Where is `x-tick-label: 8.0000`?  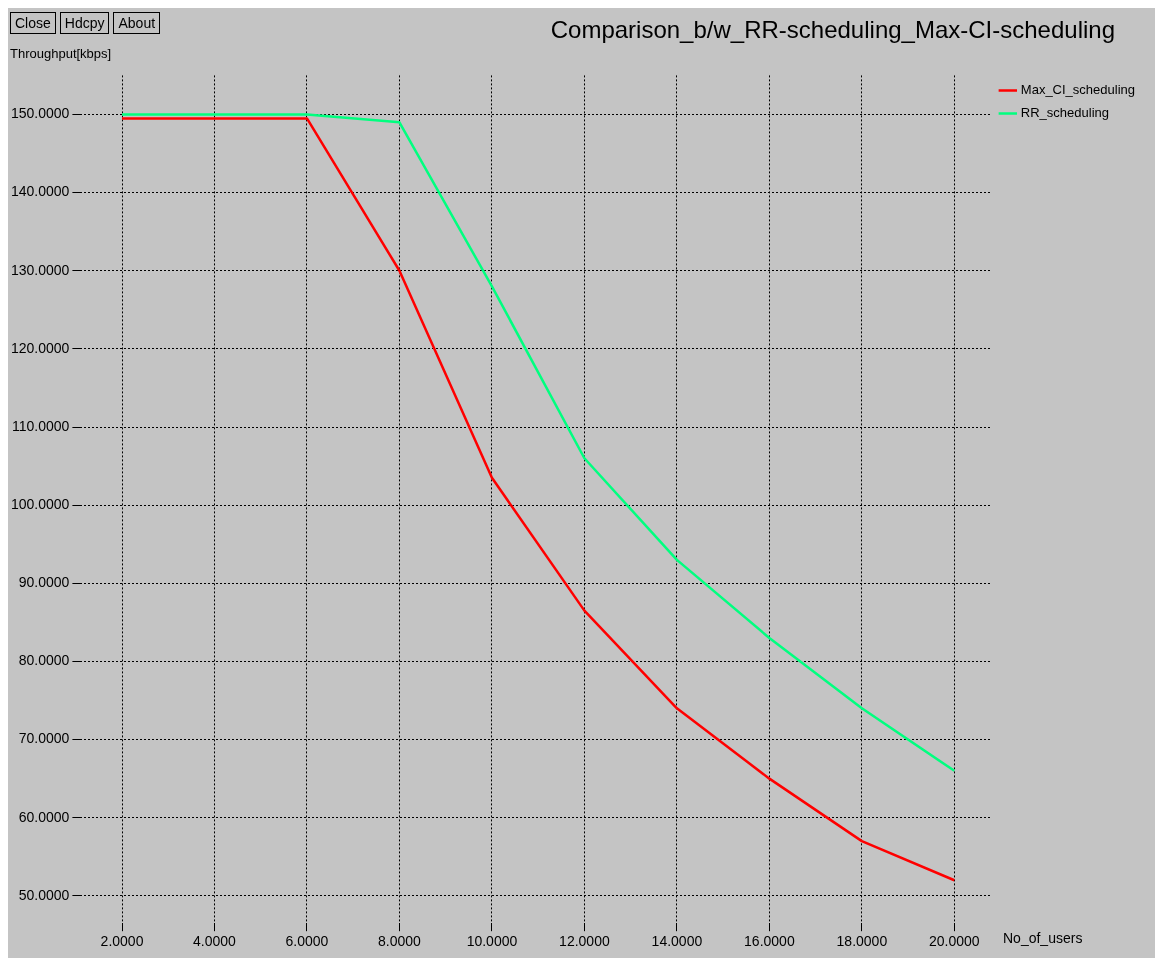
x-tick-label: 8.0000 is located at coordinates (400, 941).